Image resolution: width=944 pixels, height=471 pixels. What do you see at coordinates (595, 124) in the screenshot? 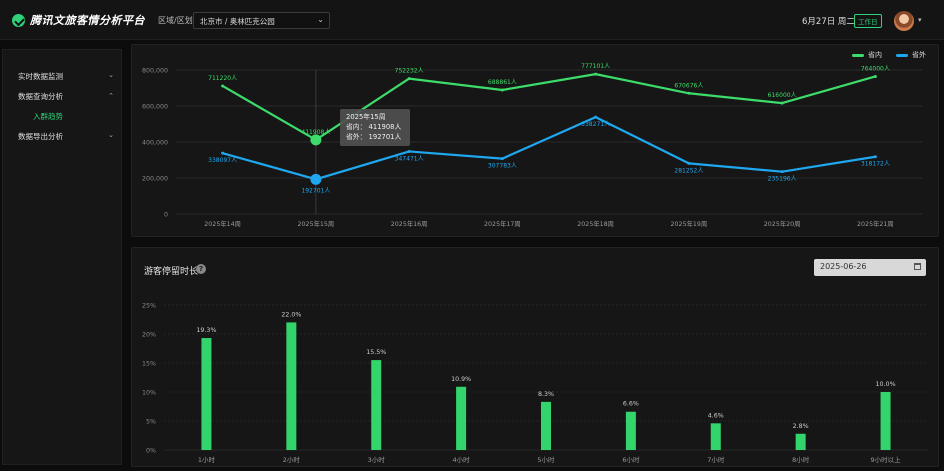
I see `data-label: 538271人` at bounding box center [595, 124].